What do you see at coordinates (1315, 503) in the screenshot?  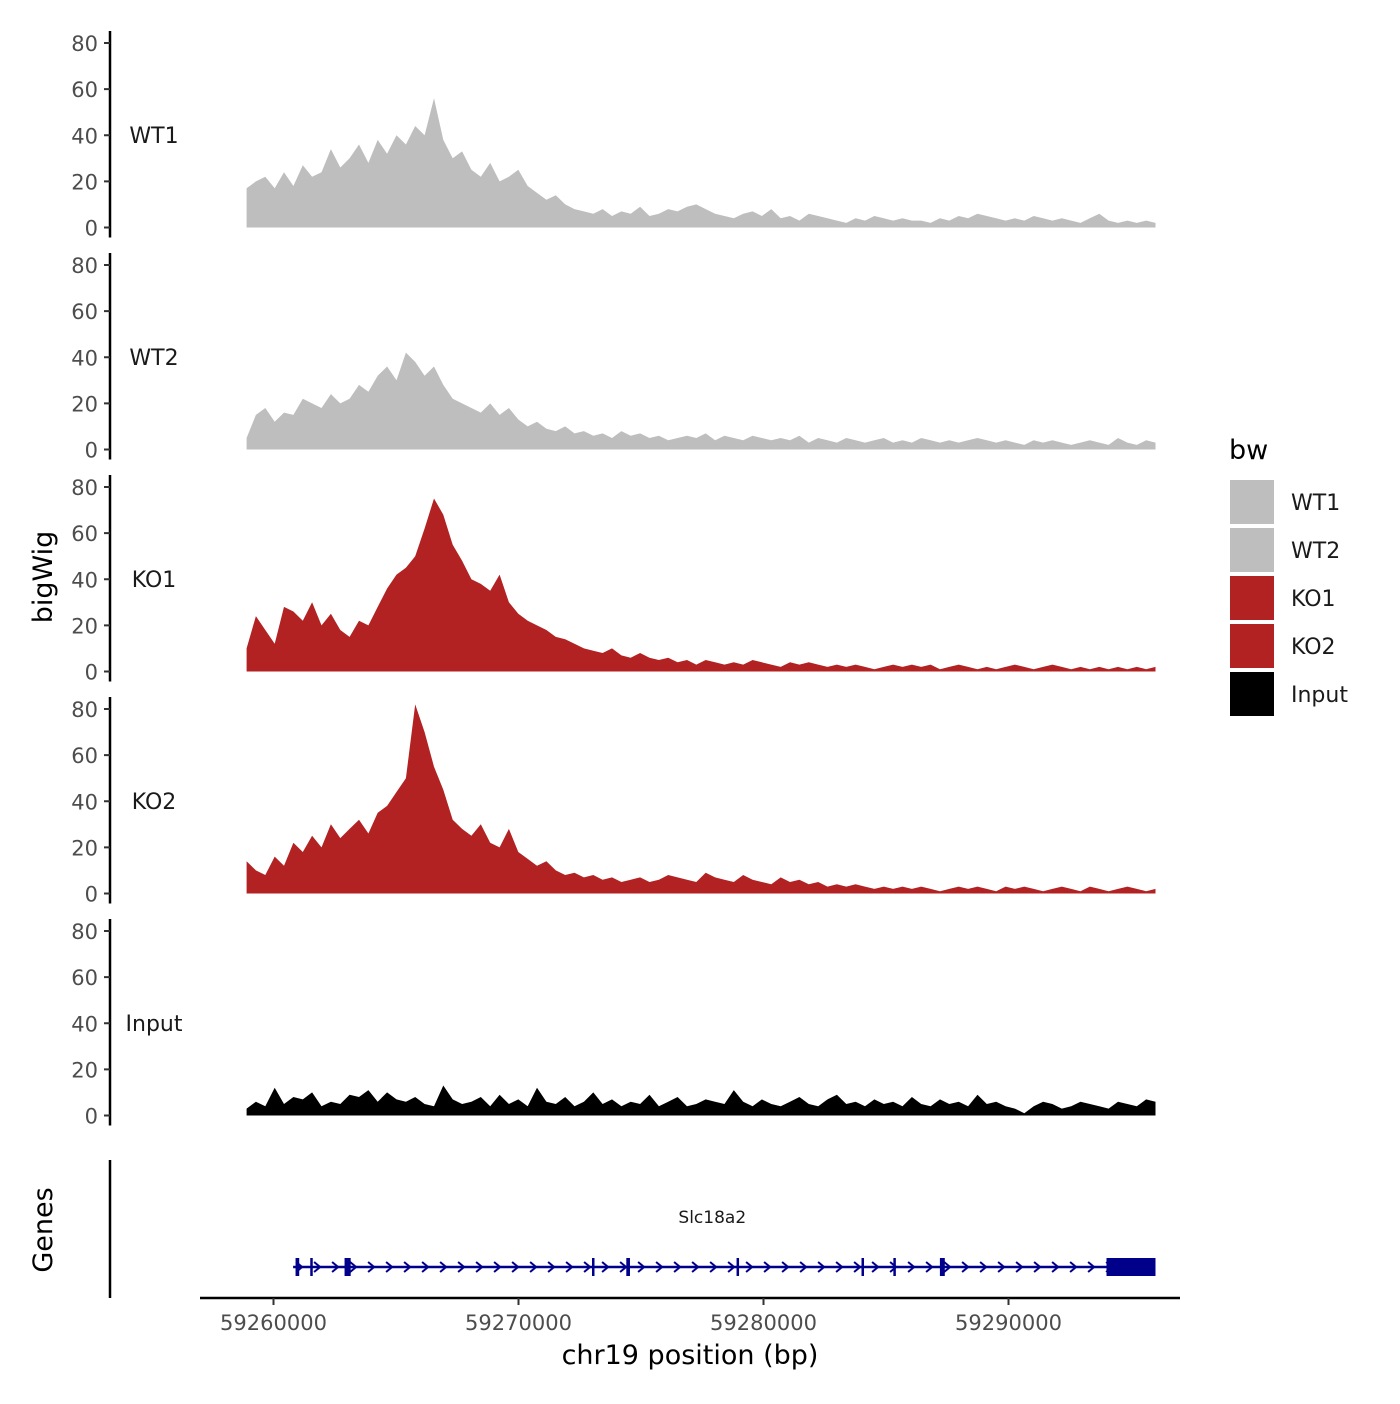 I see `legend-label-wt1: WT1` at bounding box center [1315, 503].